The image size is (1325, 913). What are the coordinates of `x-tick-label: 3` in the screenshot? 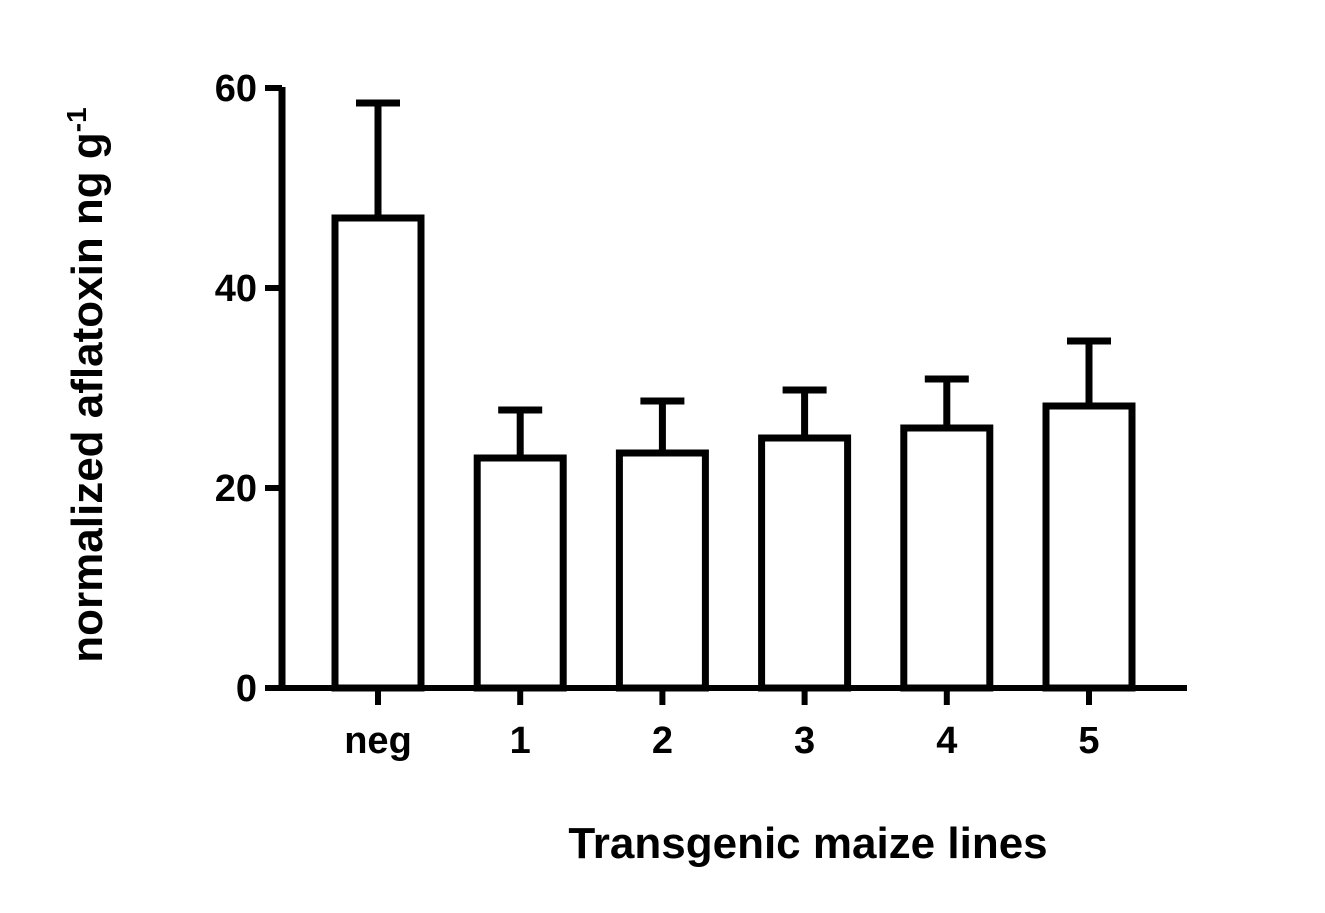 It's located at (804, 741).